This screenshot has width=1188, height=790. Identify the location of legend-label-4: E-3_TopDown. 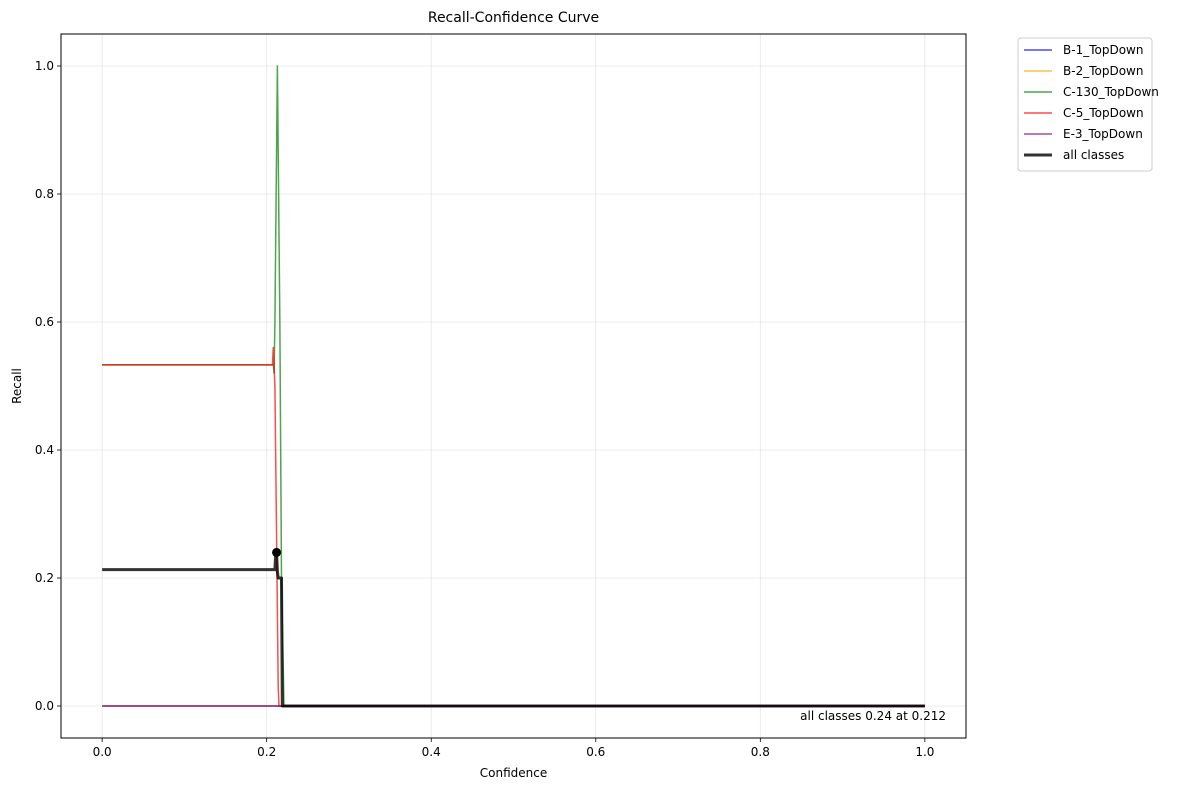
(1103, 134).